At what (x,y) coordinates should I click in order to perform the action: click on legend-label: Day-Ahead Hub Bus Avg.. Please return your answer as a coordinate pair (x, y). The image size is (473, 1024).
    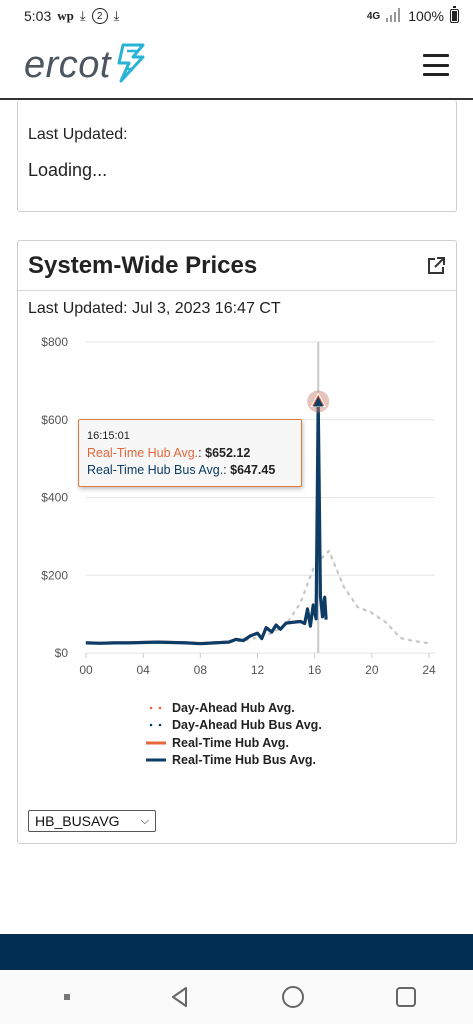
    Looking at the image, I should click on (247, 725).